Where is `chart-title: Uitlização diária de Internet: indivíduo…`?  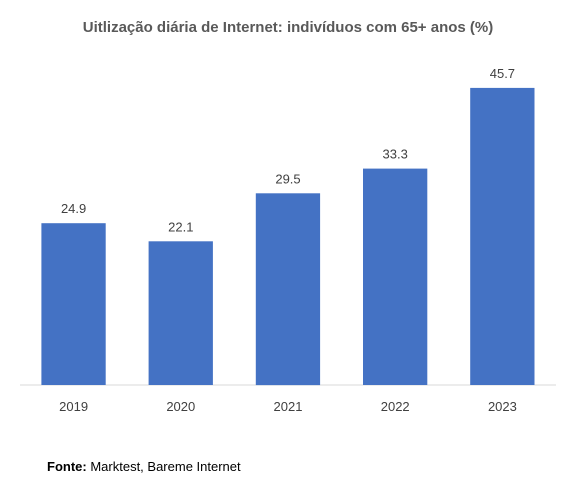
chart-title: Uitlização diária de Internet: indivíduo… is located at coordinates (288, 27).